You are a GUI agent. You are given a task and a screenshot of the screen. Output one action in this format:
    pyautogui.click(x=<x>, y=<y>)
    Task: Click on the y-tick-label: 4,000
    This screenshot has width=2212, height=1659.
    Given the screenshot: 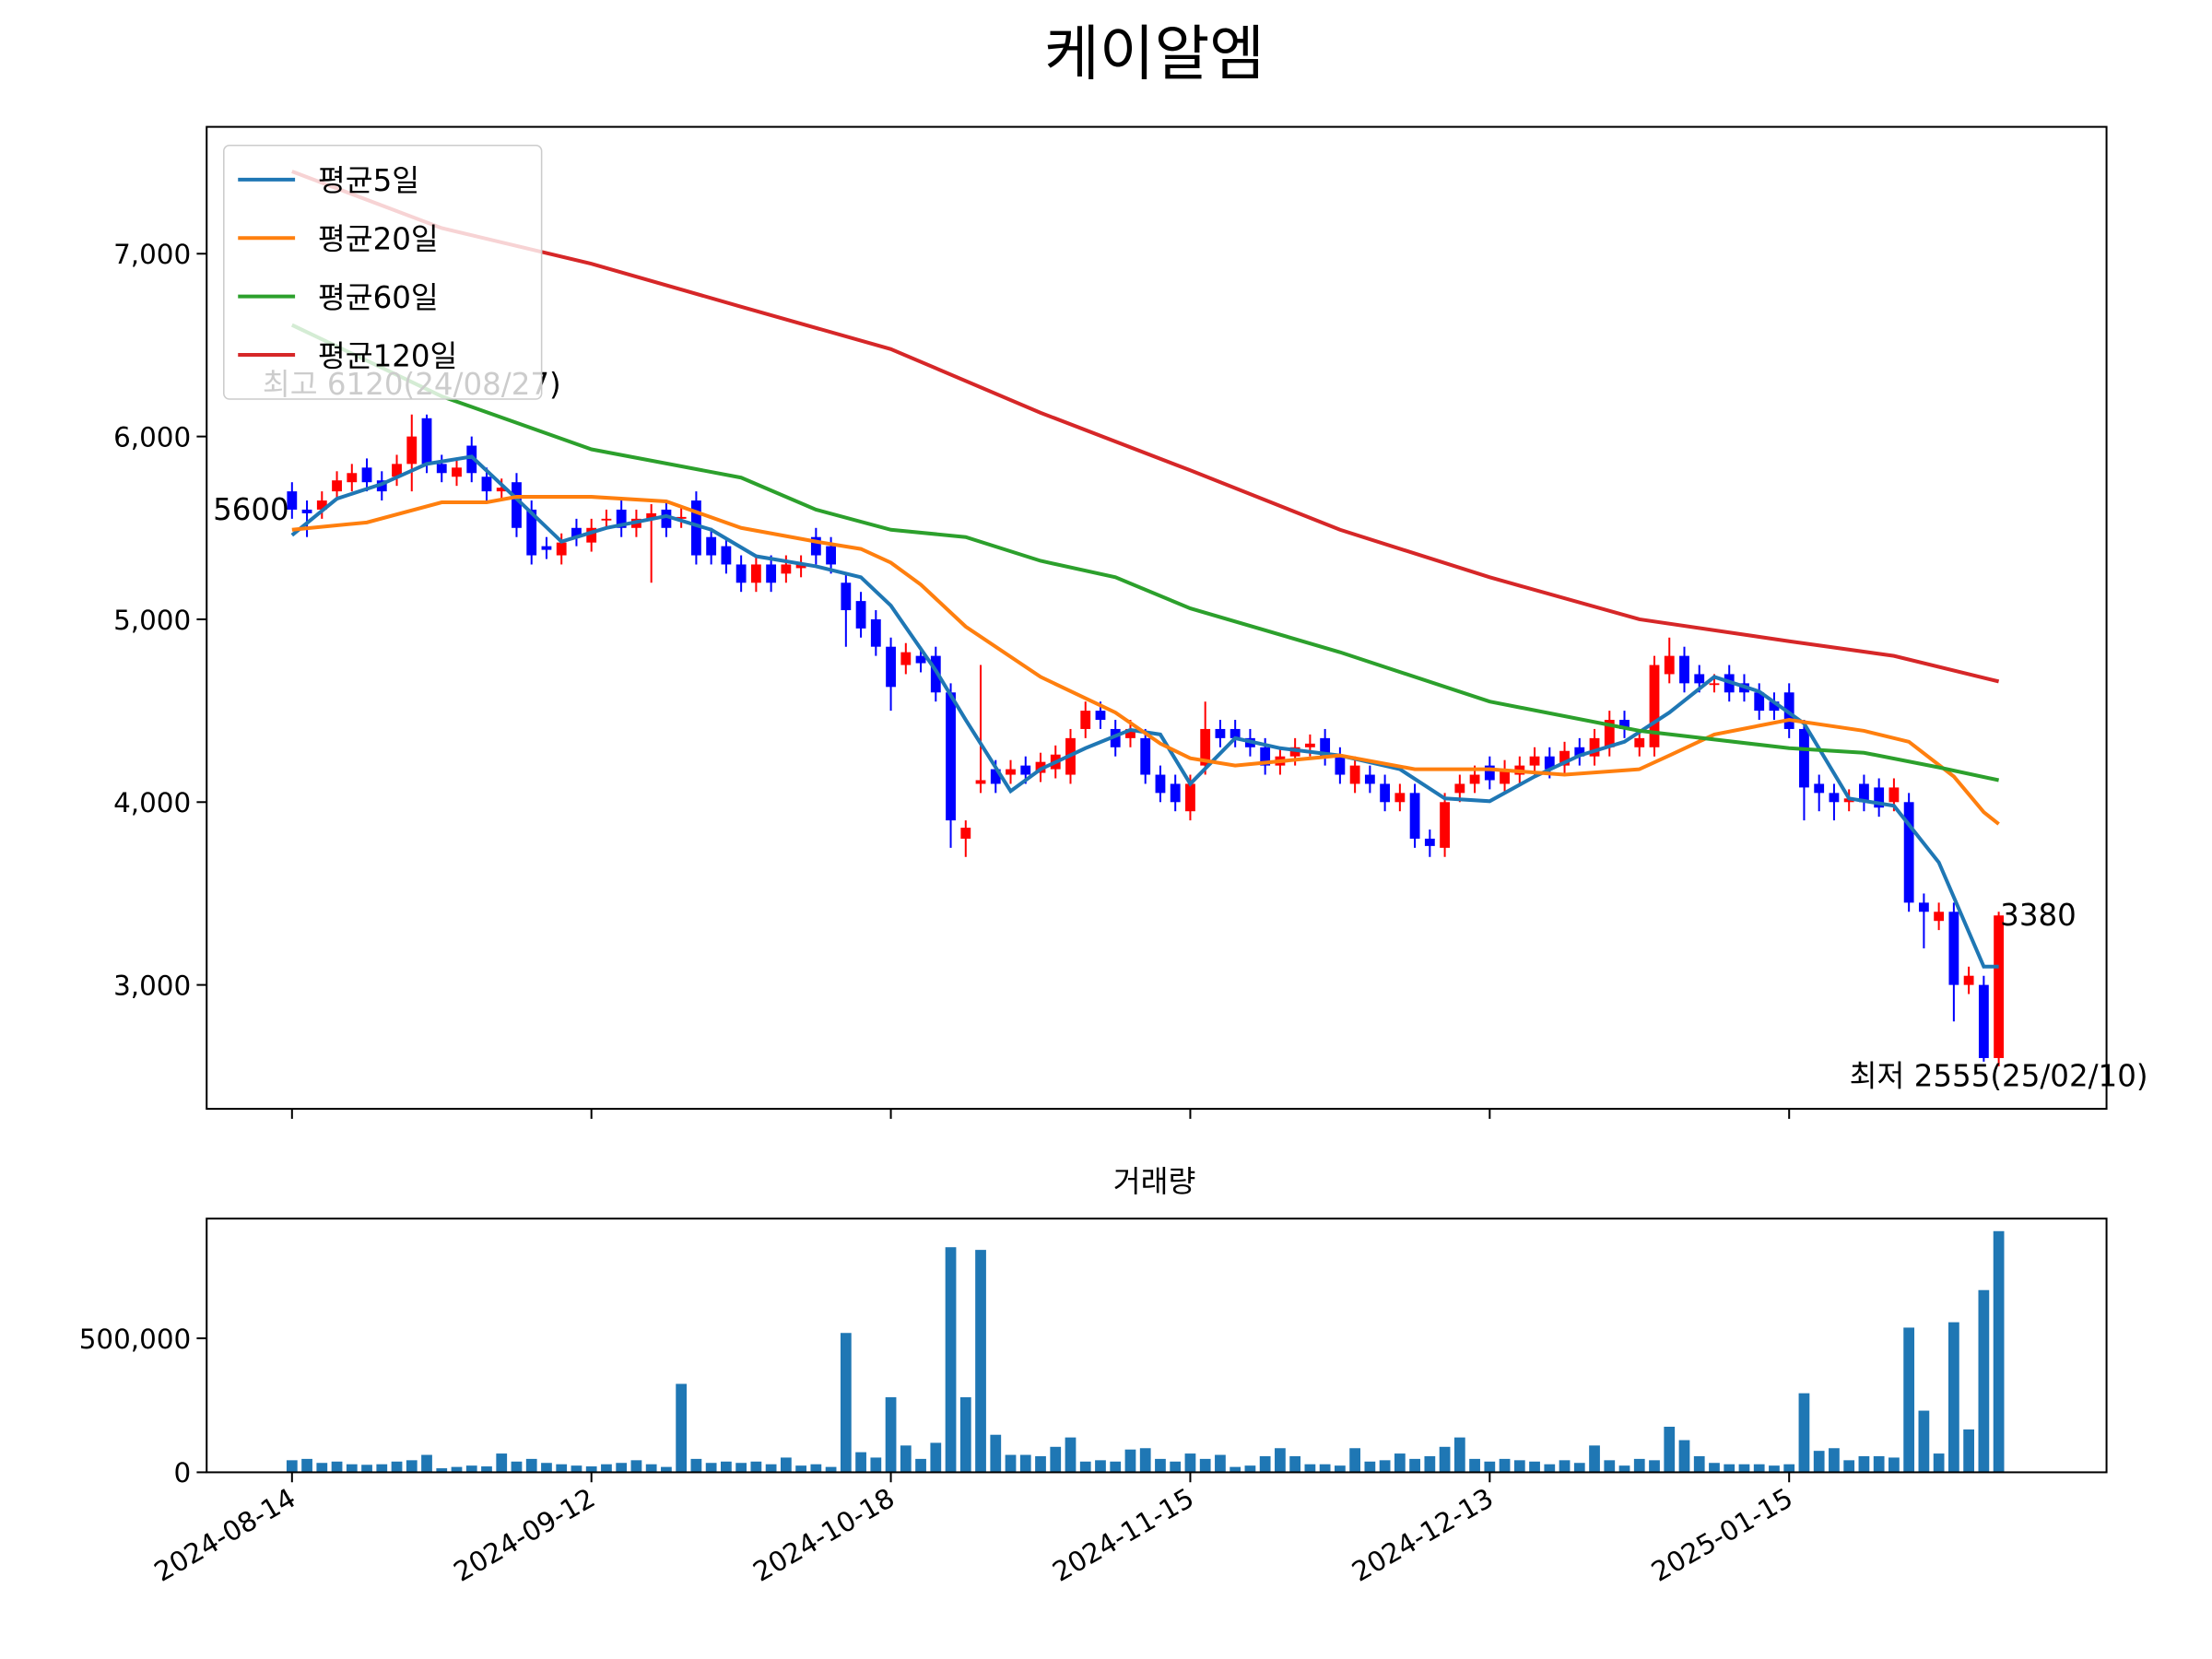 What is the action you would take?
    pyautogui.click(x=152, y=802)
    